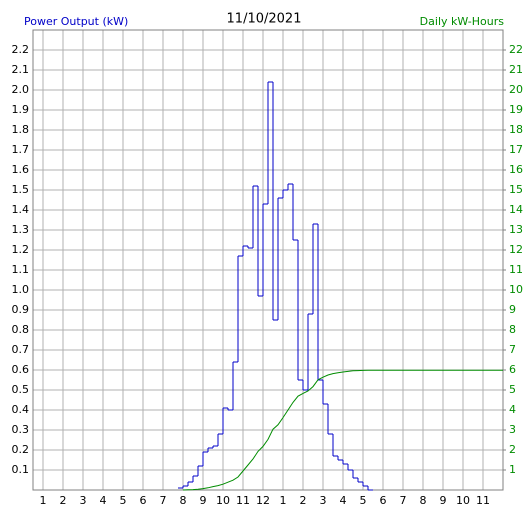  I want to click on y2-tick-label: 5, so click(512, 389).